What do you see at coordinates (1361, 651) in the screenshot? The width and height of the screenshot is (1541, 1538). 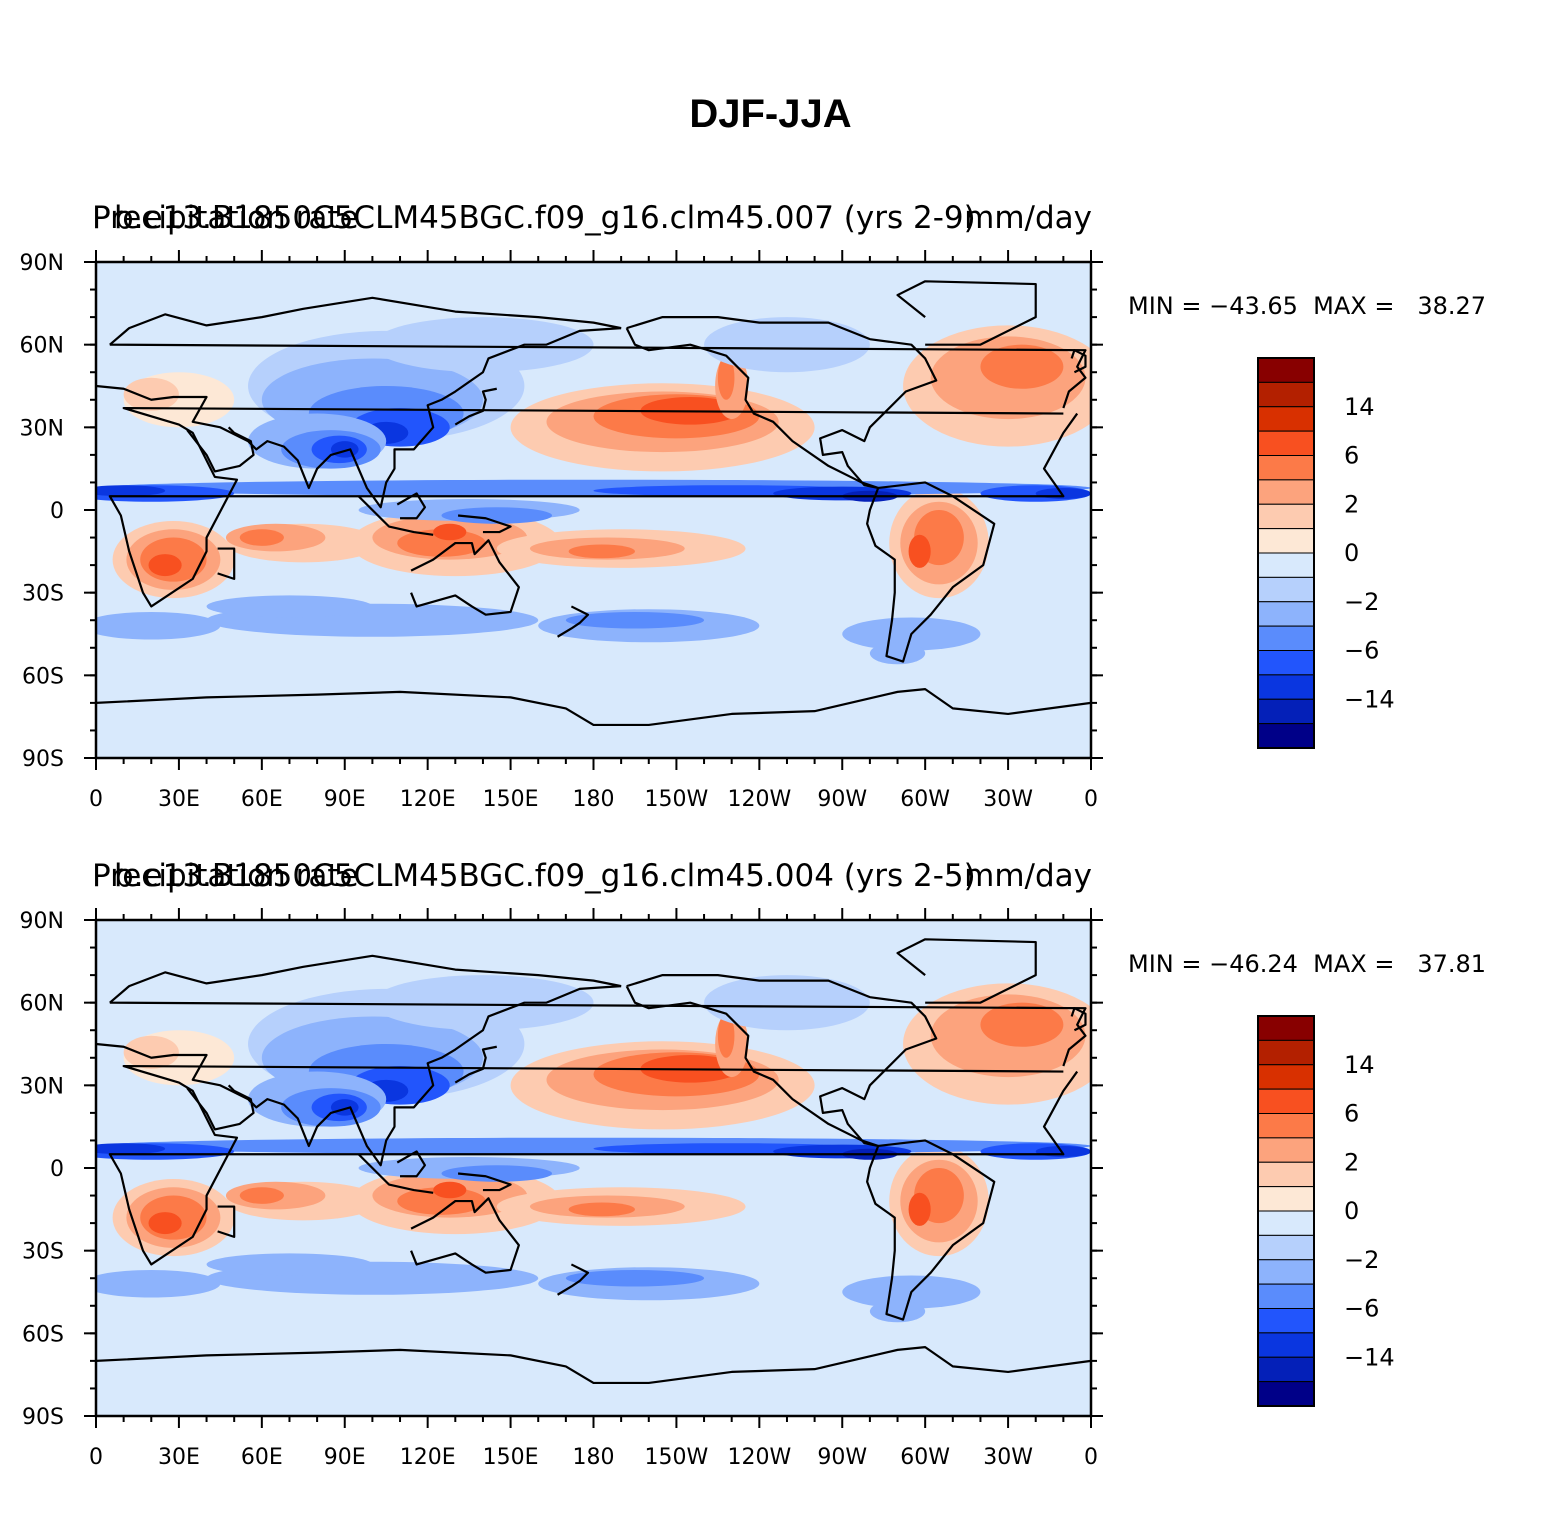 I see `colorbar-label: −6` at bounding box center [1361, 651].